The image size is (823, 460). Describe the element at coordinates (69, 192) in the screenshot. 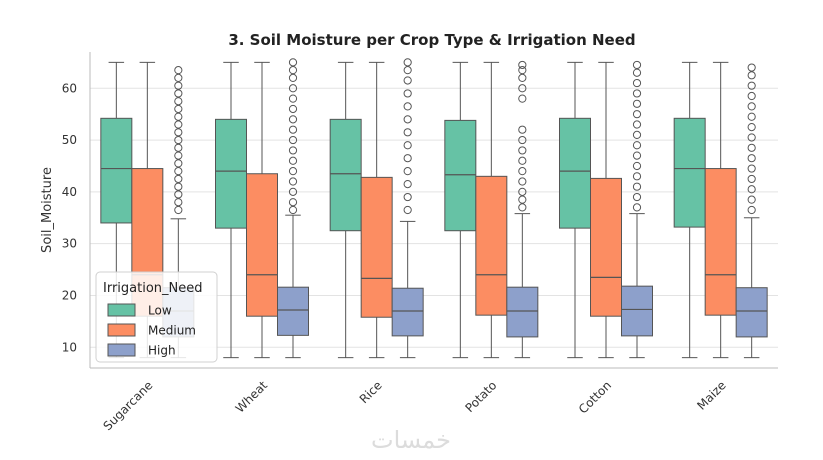

I see `y-tick-label: 40` at that location.